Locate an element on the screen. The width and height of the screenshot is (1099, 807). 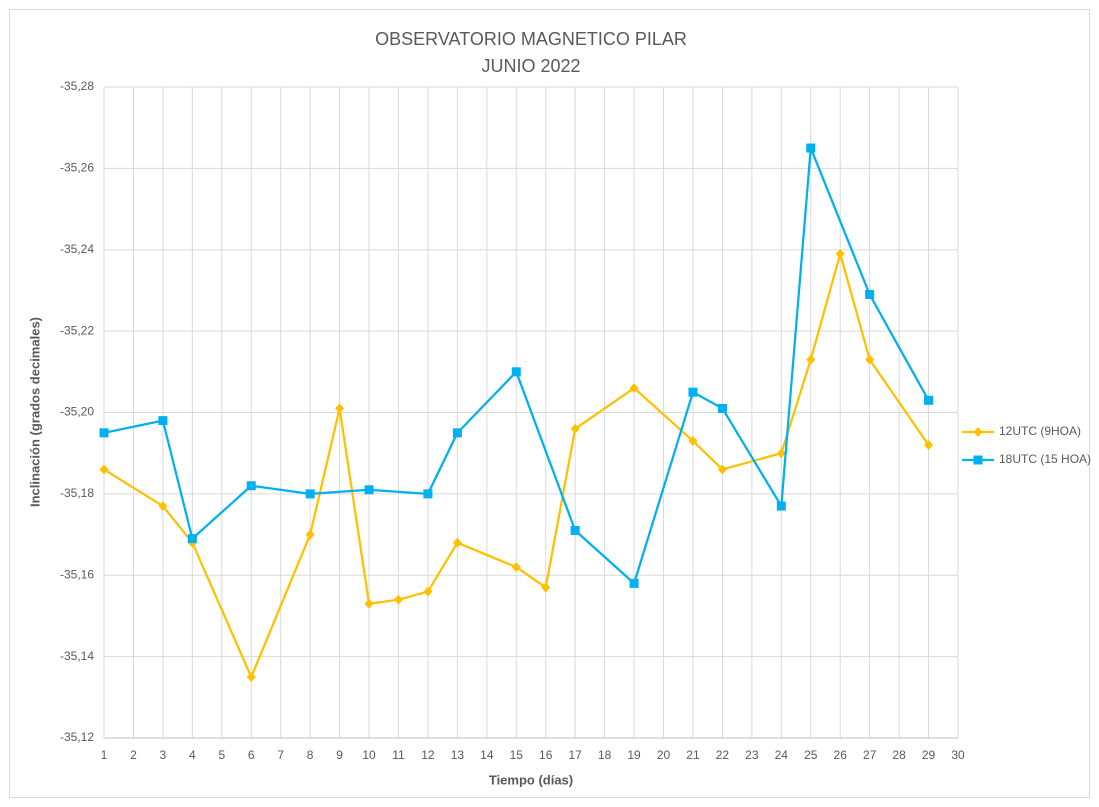
y-tick-label: -35,12 is located at coordinates (77, 737).